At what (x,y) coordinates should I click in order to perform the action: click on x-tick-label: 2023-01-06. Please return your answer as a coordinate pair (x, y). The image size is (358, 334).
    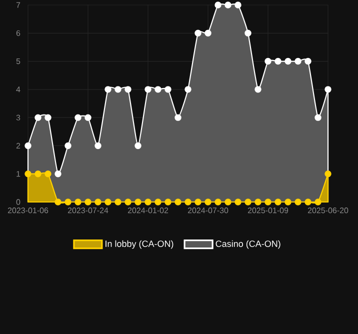
    Looking at the image, I should click on (28, 211).